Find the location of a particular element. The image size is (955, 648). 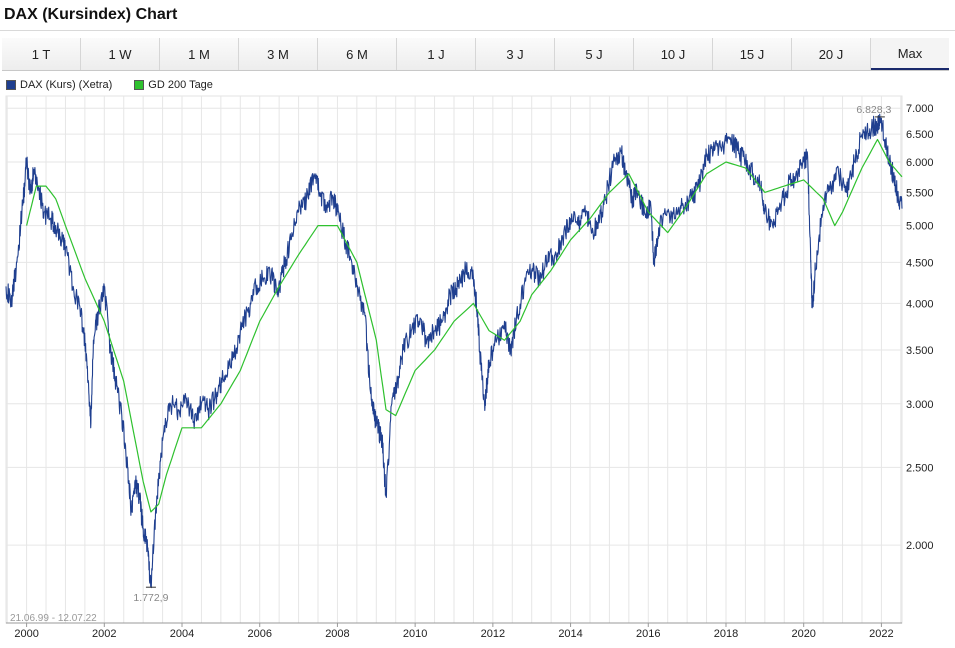

x-tick-label: 2014 is located at coordinates (570, 634).